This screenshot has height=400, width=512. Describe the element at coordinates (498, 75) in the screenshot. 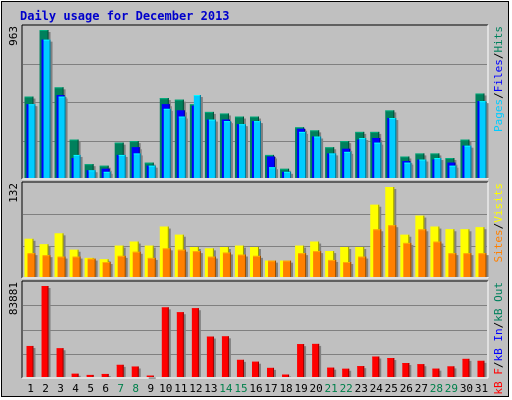

I see `legend-top-part: Files` at that location.